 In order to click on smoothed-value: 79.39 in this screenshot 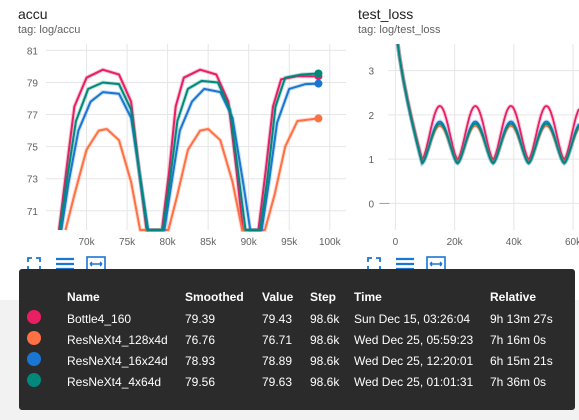, I will do `click(200, 318)`.